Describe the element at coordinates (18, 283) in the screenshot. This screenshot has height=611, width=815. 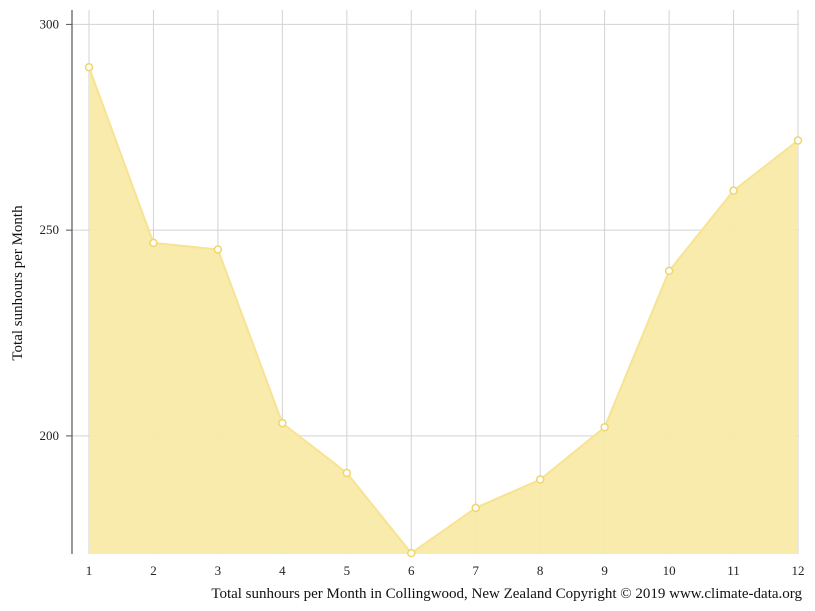
I see `y-axis-title: Total sunhours per Month` at that location.